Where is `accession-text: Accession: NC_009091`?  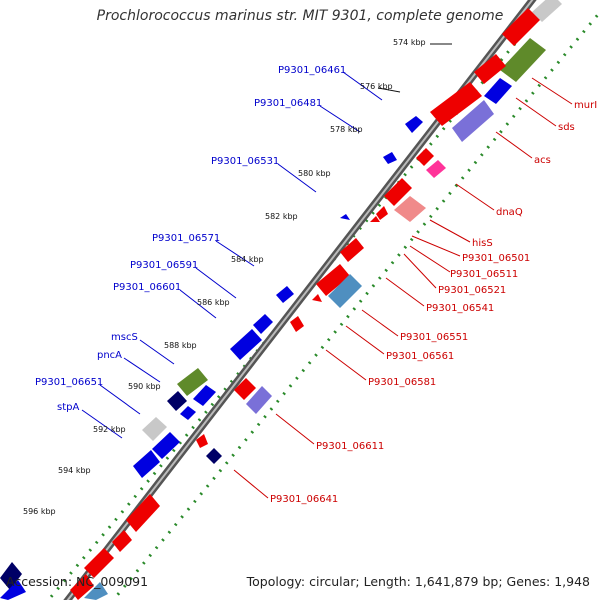 accession-text: Accession: NC_009091 is located at coordinates (77, 581).